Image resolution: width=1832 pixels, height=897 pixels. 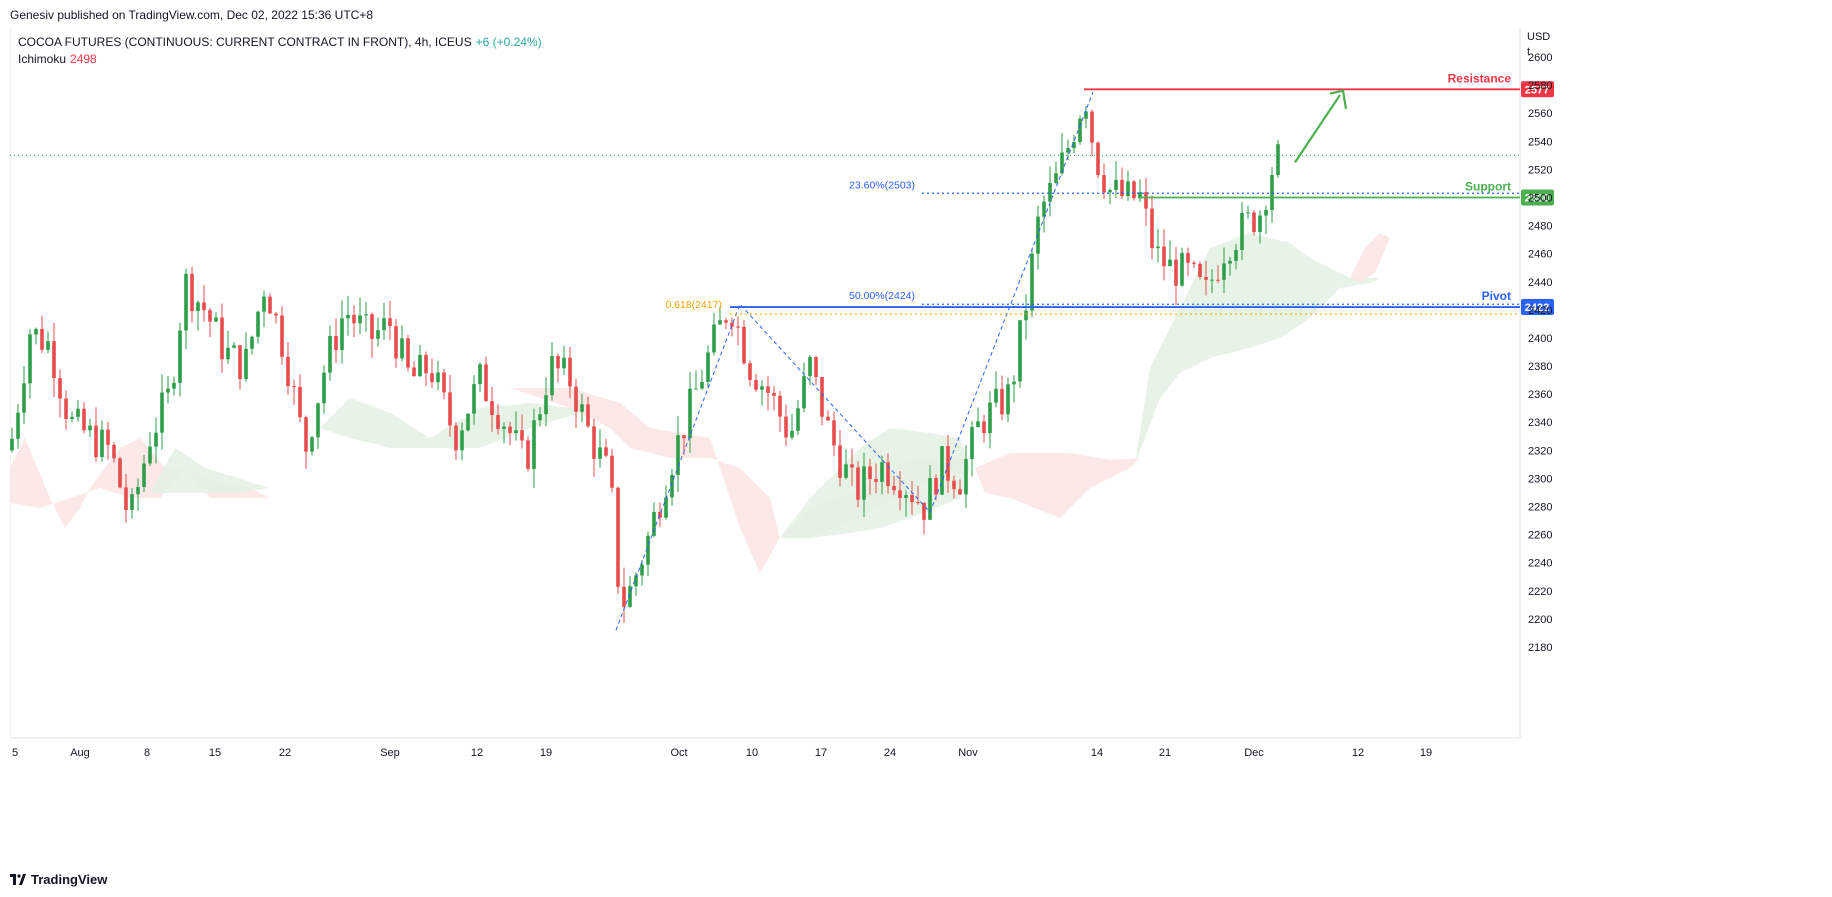 I want to click on y-tick-label: 2460, so click(x=1540, y=255).